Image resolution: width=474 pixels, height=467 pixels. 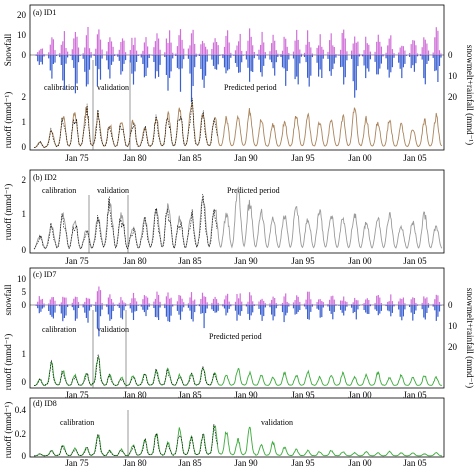 I want to click on panel-a-right-ytick: 0, so click(x=450, y=55).